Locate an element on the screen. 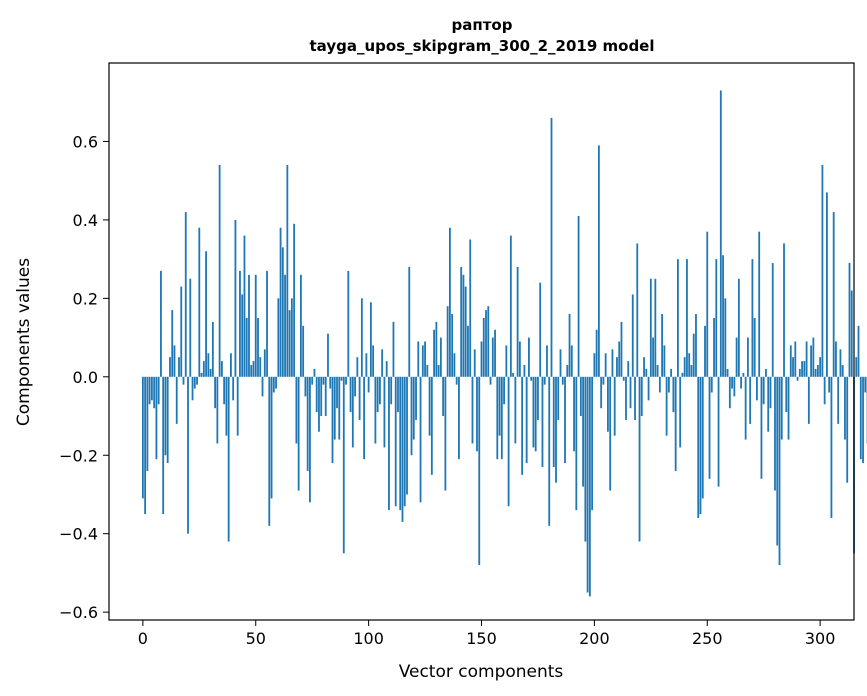  x-tick-label: 150 is located at coordinates (481, 638).